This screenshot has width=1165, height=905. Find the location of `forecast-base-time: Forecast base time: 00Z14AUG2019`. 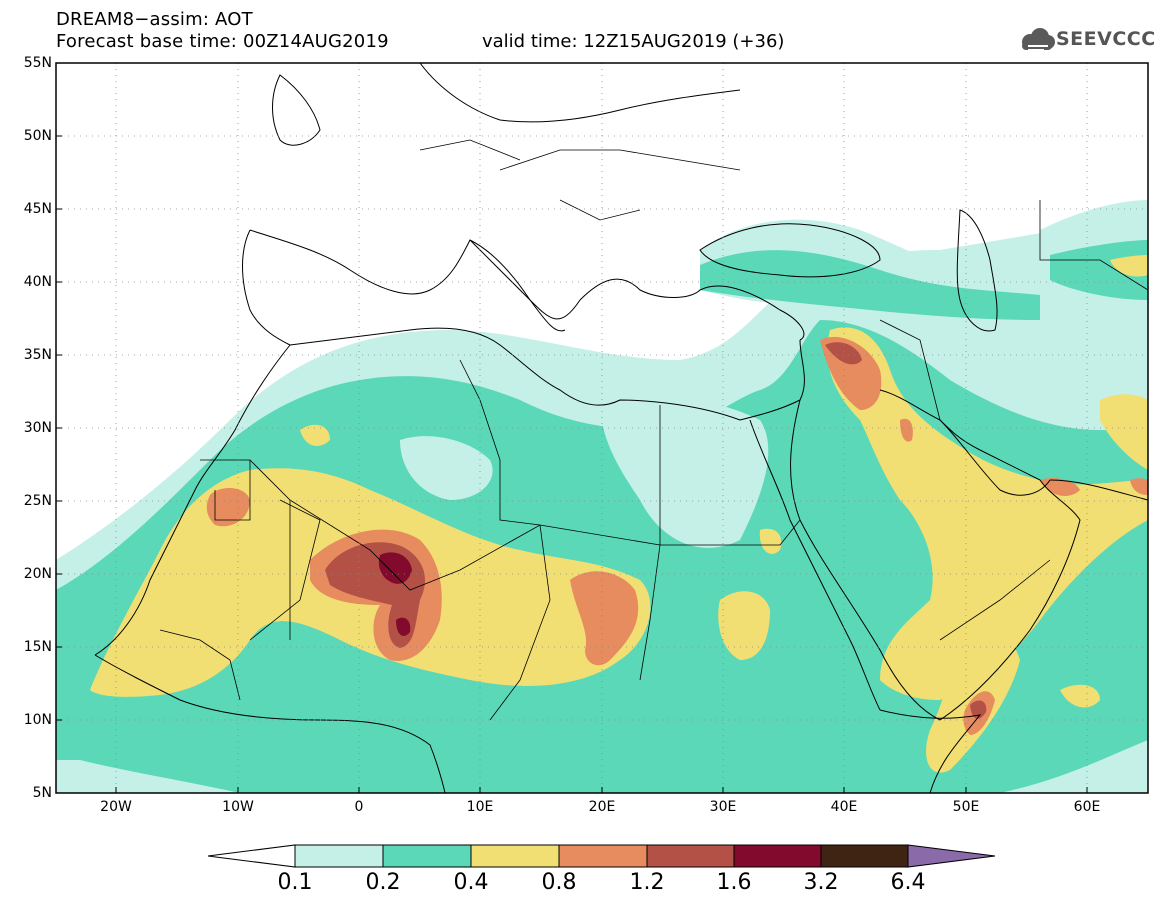

forecast-base-time: Forecast base time: 00Z14AUG2019 is located at coordinates (222, 41).